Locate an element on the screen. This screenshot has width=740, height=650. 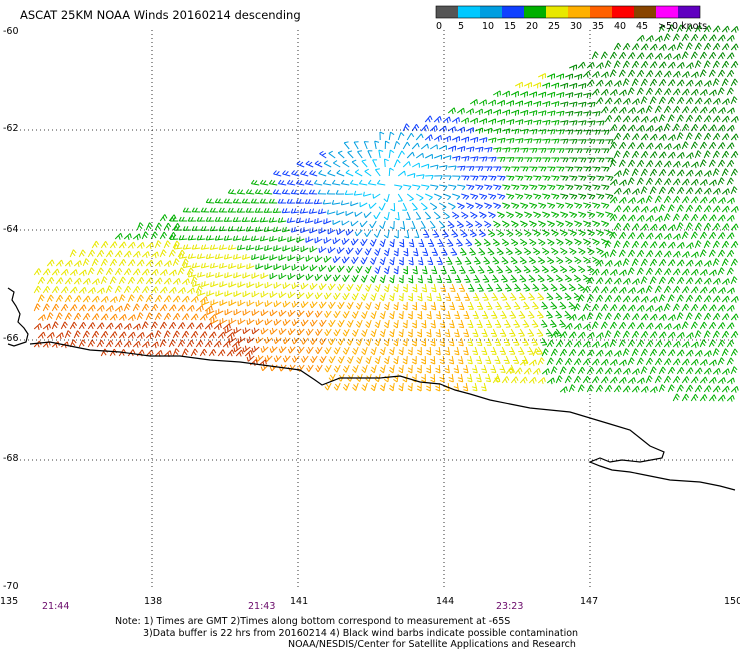
colorbar-label: 30 is located at coordinates (576, 26).